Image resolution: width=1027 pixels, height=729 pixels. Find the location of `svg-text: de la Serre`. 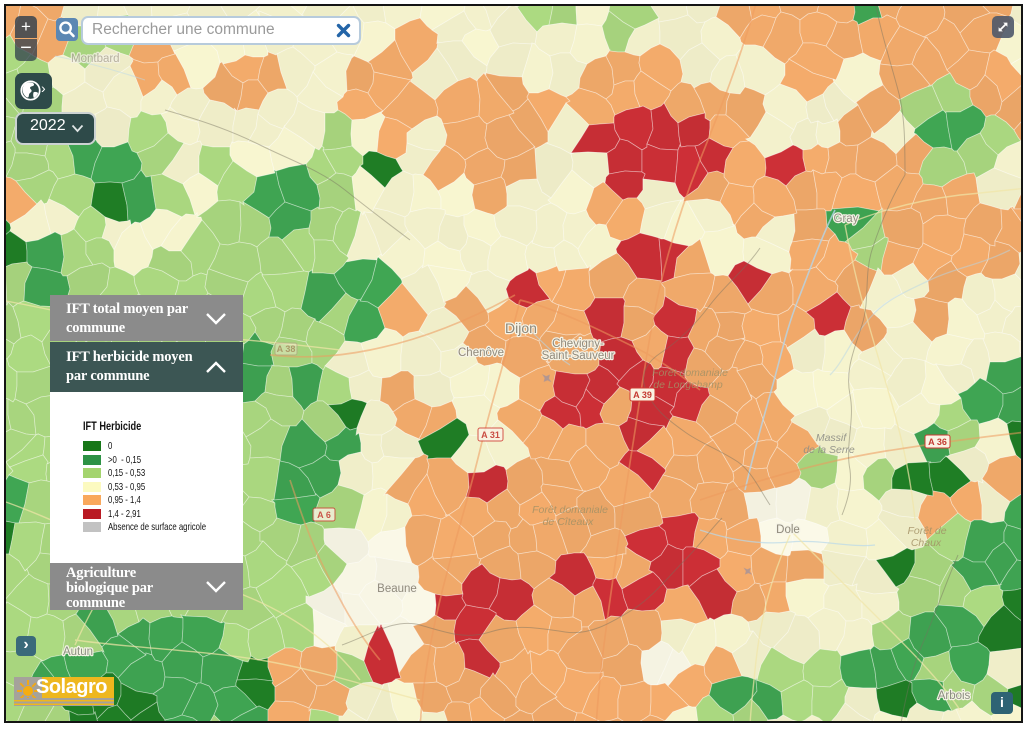

svg-text: de la Serre is located at coordinates (829, 450).